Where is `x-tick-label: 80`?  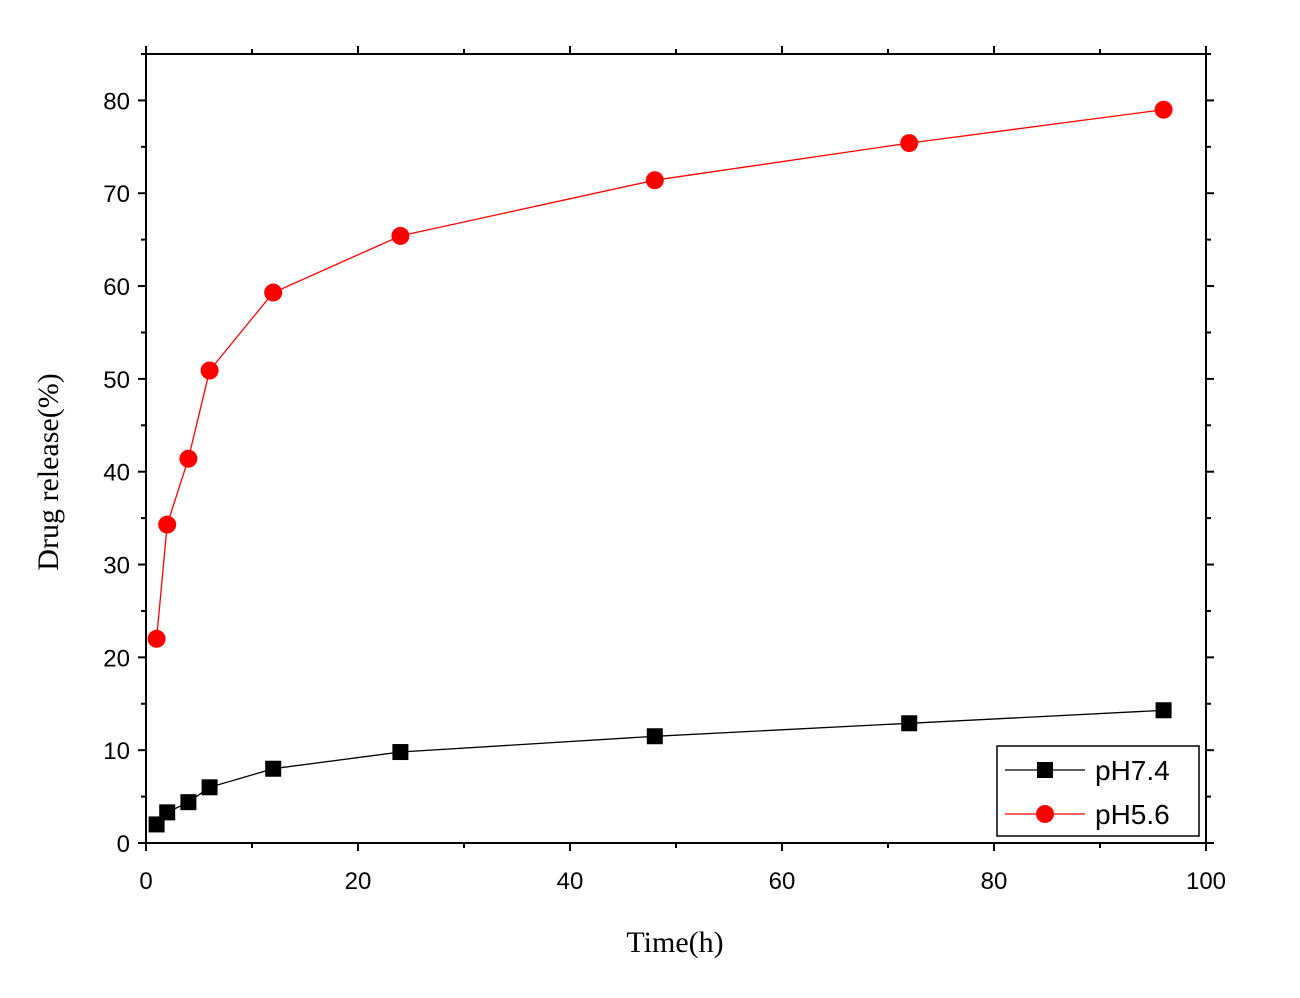
x-tick-label: 80 is located at coordinates (994, 881).